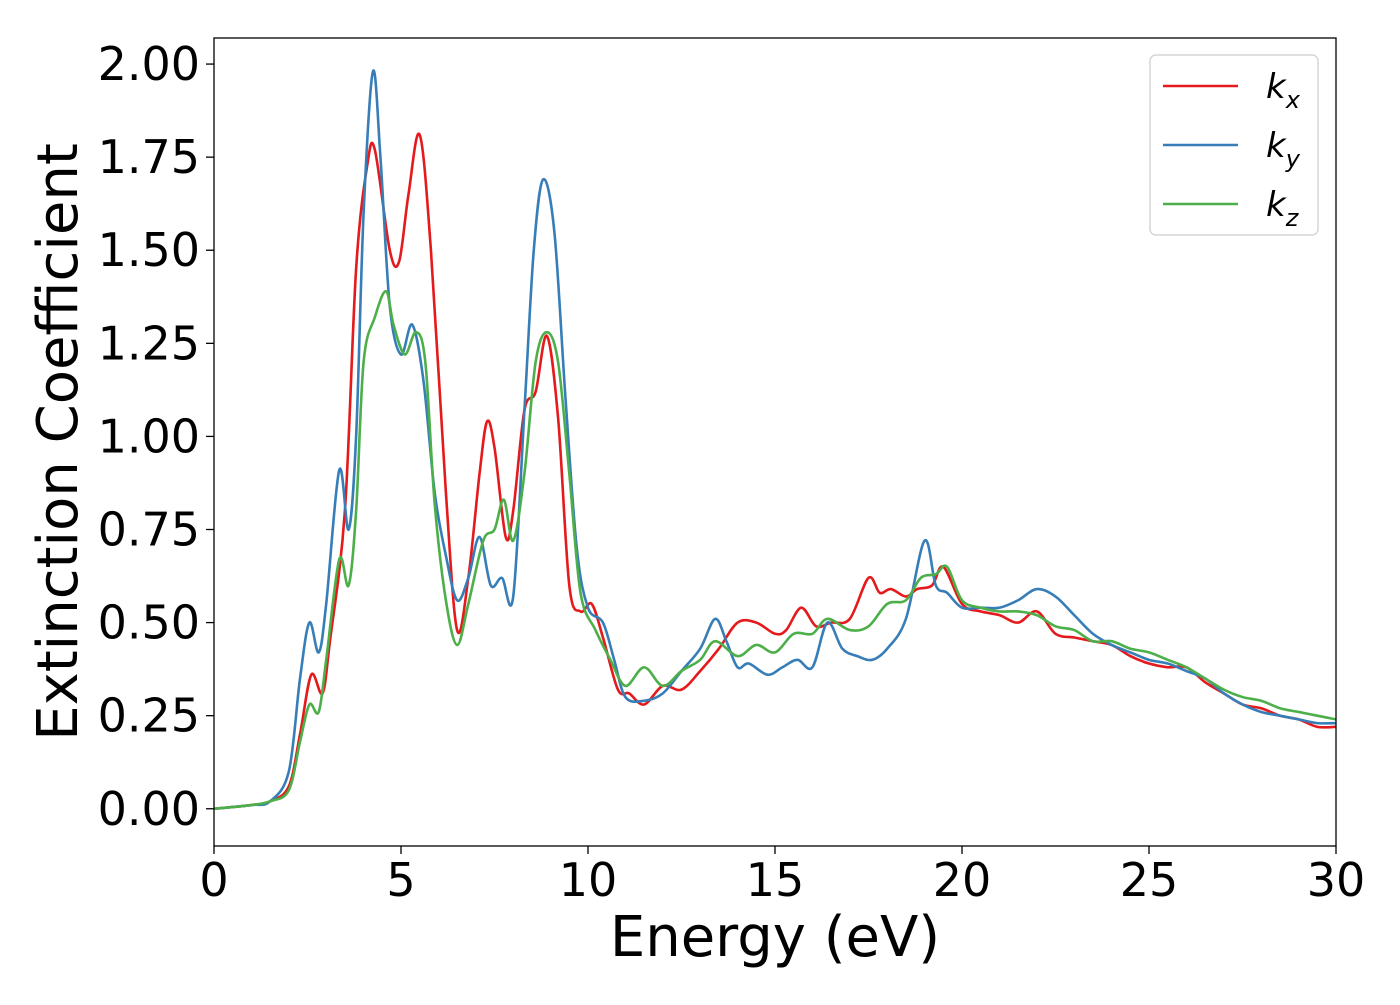 Image resolution: width=1400 pixels, height=1005 pixels. What do you see at coordinates (1149, 880) in the screenshot?
I see `x-tick-label: 25` at bounding box center [1149, 880].